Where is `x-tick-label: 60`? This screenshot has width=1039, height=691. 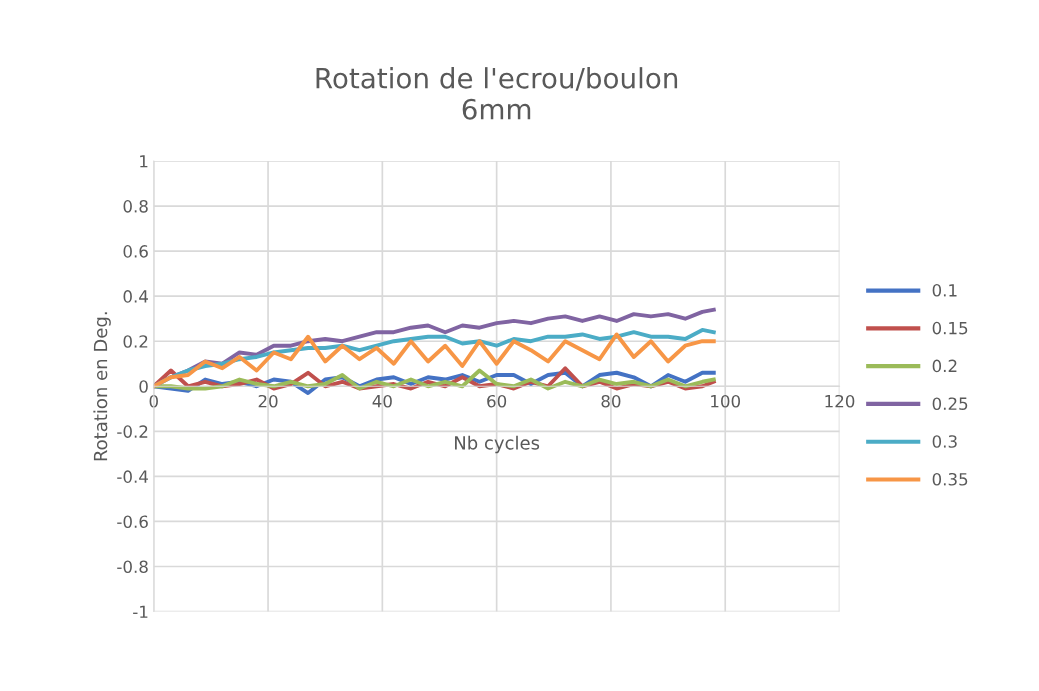
x-tick-label: 60 is located at coordinates (497, 401).